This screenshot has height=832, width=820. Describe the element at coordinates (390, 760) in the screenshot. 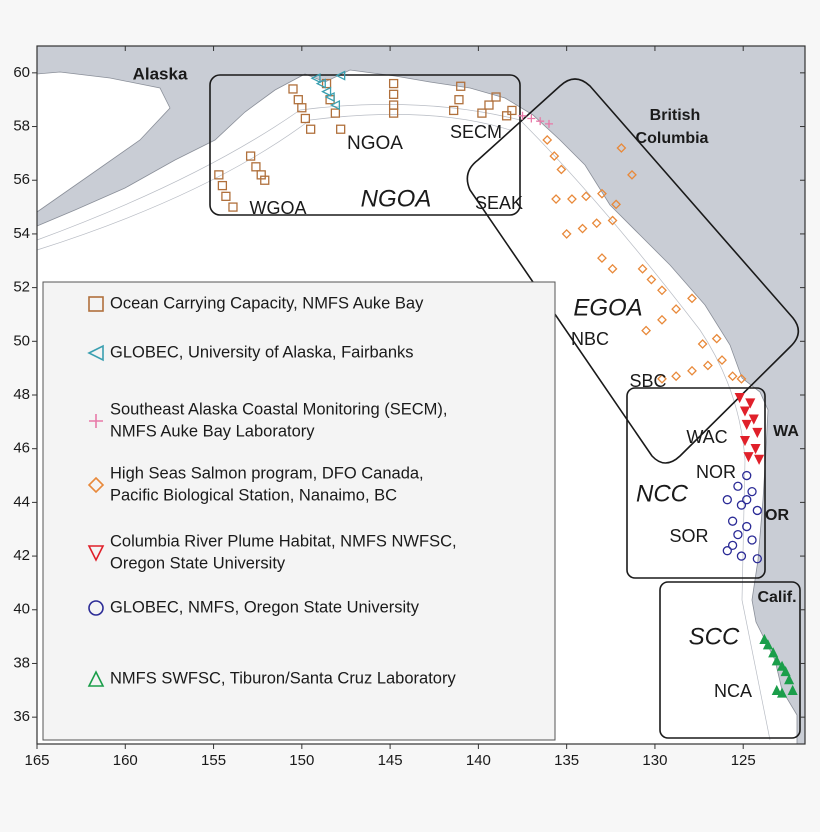

I see `x-tick-label: 145` at that location.